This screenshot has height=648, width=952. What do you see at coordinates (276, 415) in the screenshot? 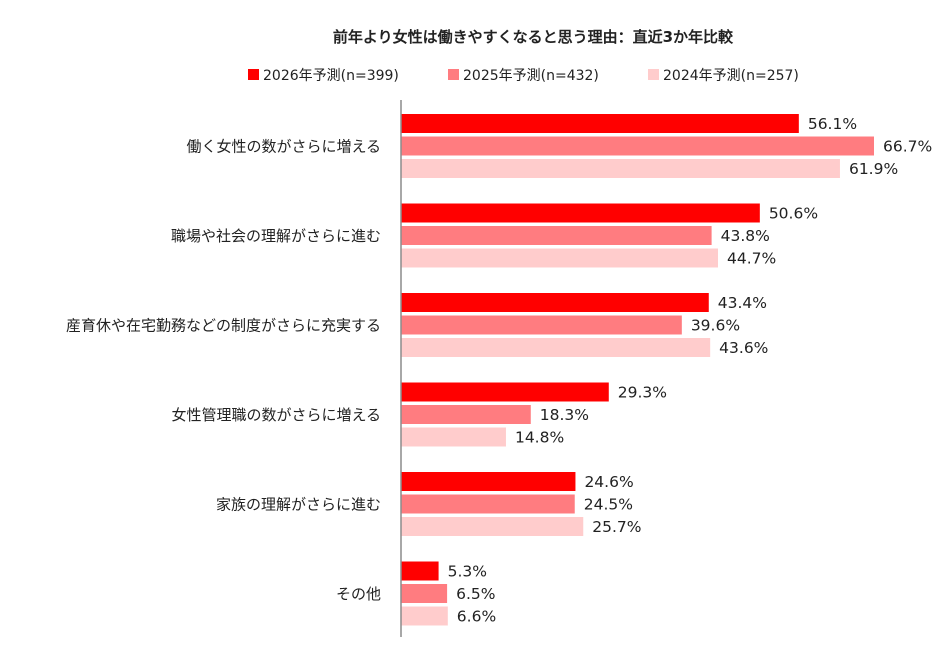
I see `category-label-3: 女性管理職の数がさらに増える` at bounding box center [276, 415].